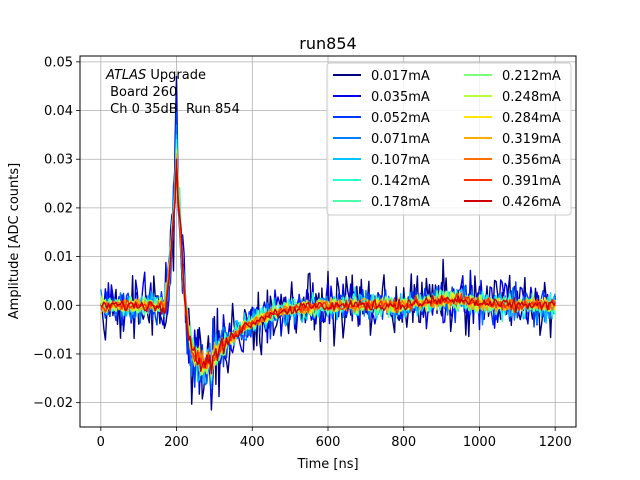  What do you see at coordinates (327, 464) in the screenshot?
I see `x-axis-label: Time [ns]` at bounding box center [327, 464].